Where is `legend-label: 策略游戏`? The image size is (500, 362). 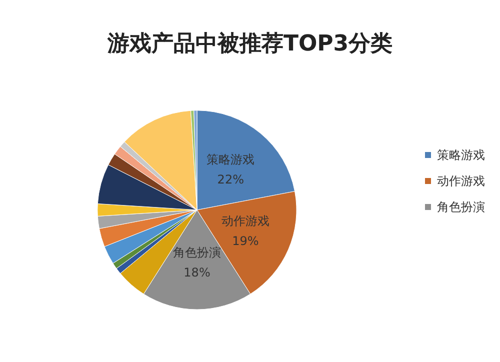
legend-label: 策略游戏 is located at coordinates (461, 155).